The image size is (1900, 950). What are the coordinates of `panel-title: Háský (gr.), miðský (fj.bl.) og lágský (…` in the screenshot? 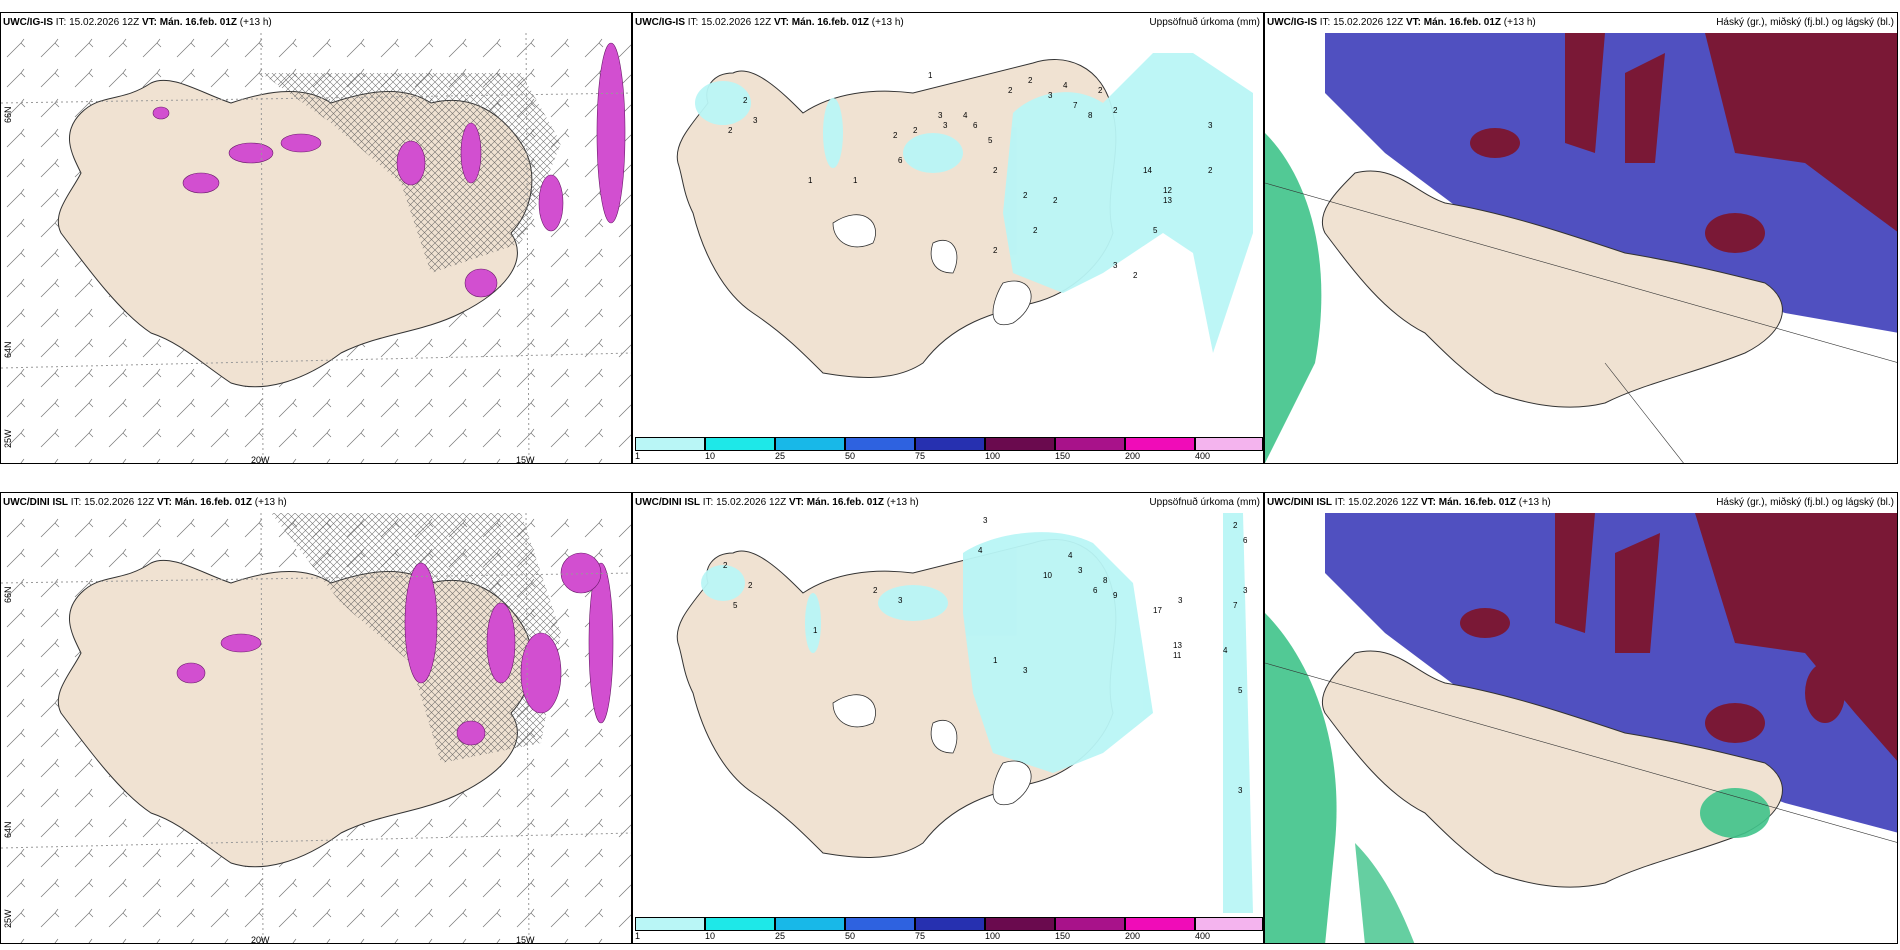 It's located at (1805, 502).